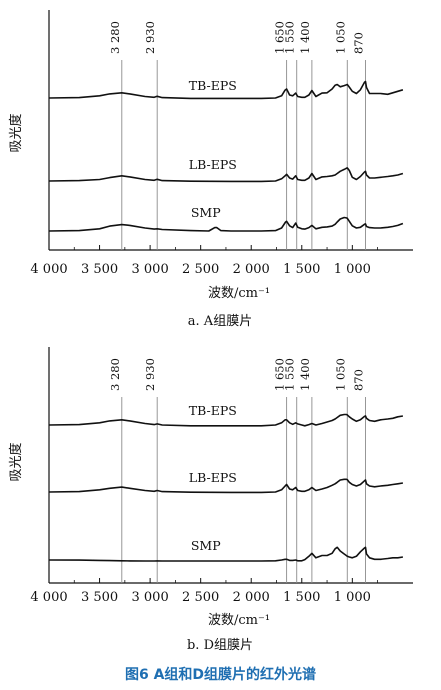 Image resolution: width=441 pixels, height=690 pixels. Describe the element at coordinates (220, 645) in the screenshot. I see `panel-caption: b. D组膜片` at that location.